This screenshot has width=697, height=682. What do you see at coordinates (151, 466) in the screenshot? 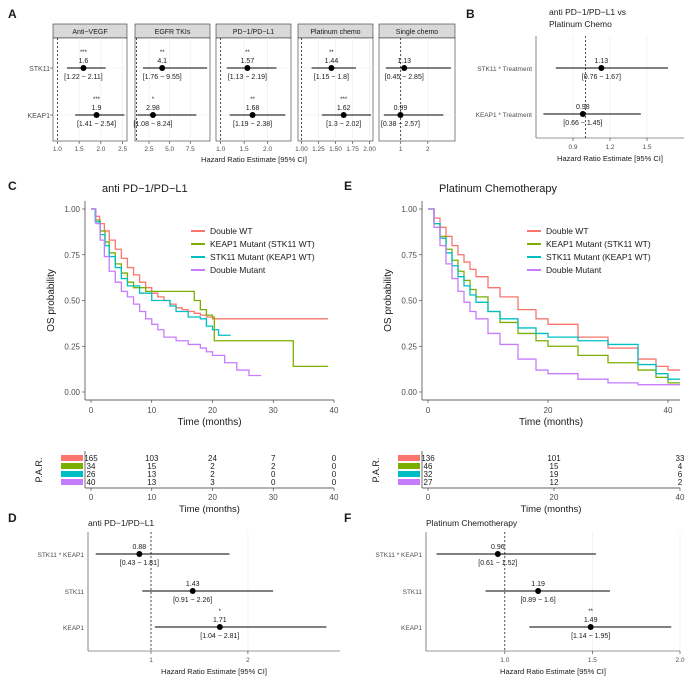
I see `risk-c-cell: 15` at bounding box center [151, 466].